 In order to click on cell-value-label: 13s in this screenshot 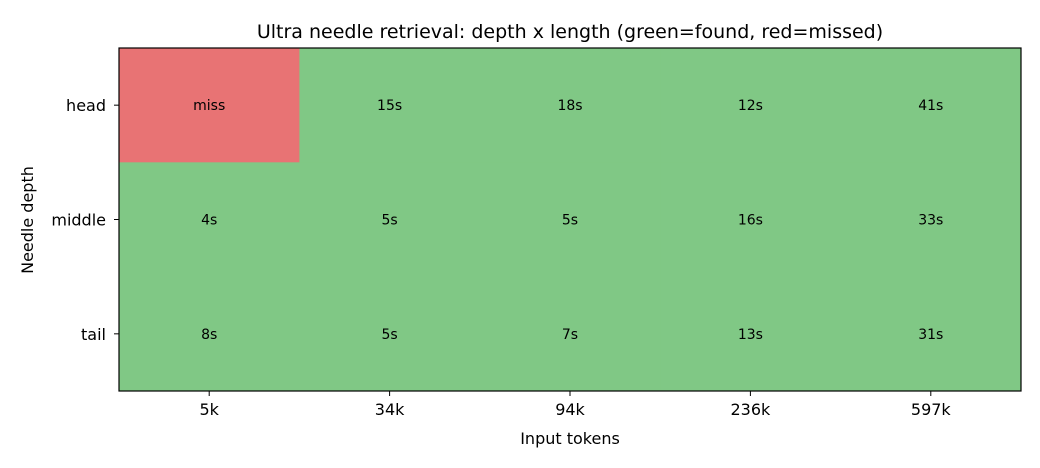, I will do `click(750, 335)`.